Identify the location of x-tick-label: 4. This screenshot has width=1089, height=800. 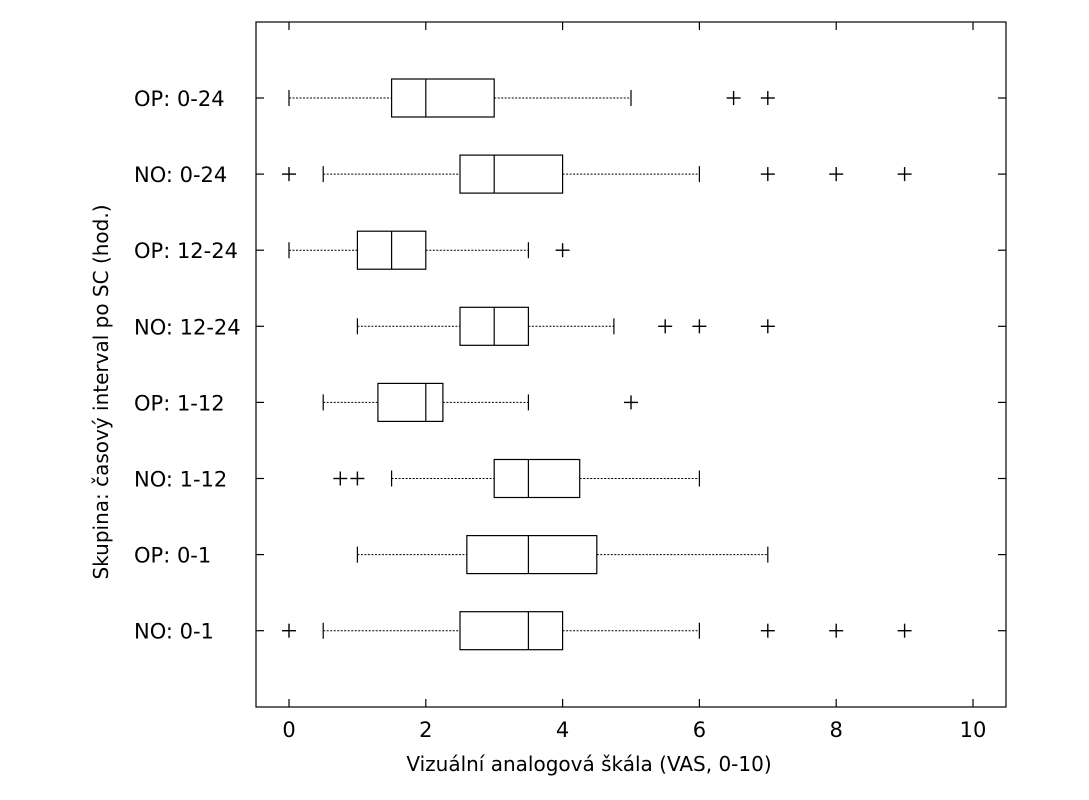
(562, 730).